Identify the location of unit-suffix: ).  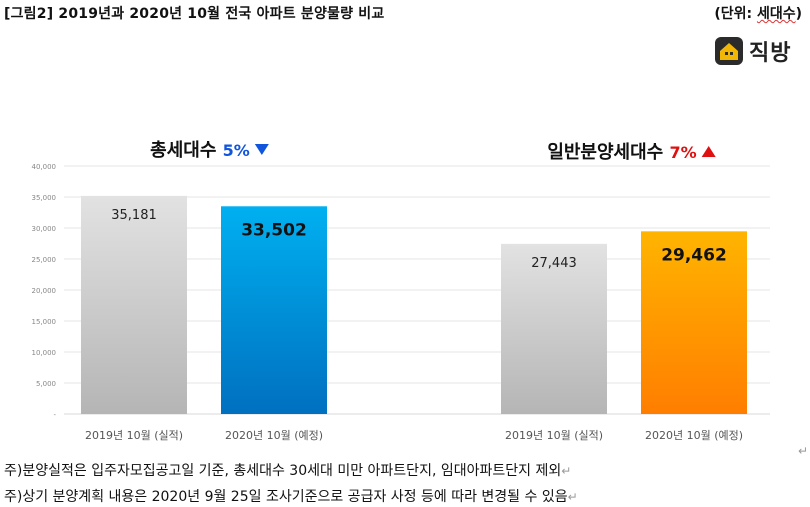
(798, 14).